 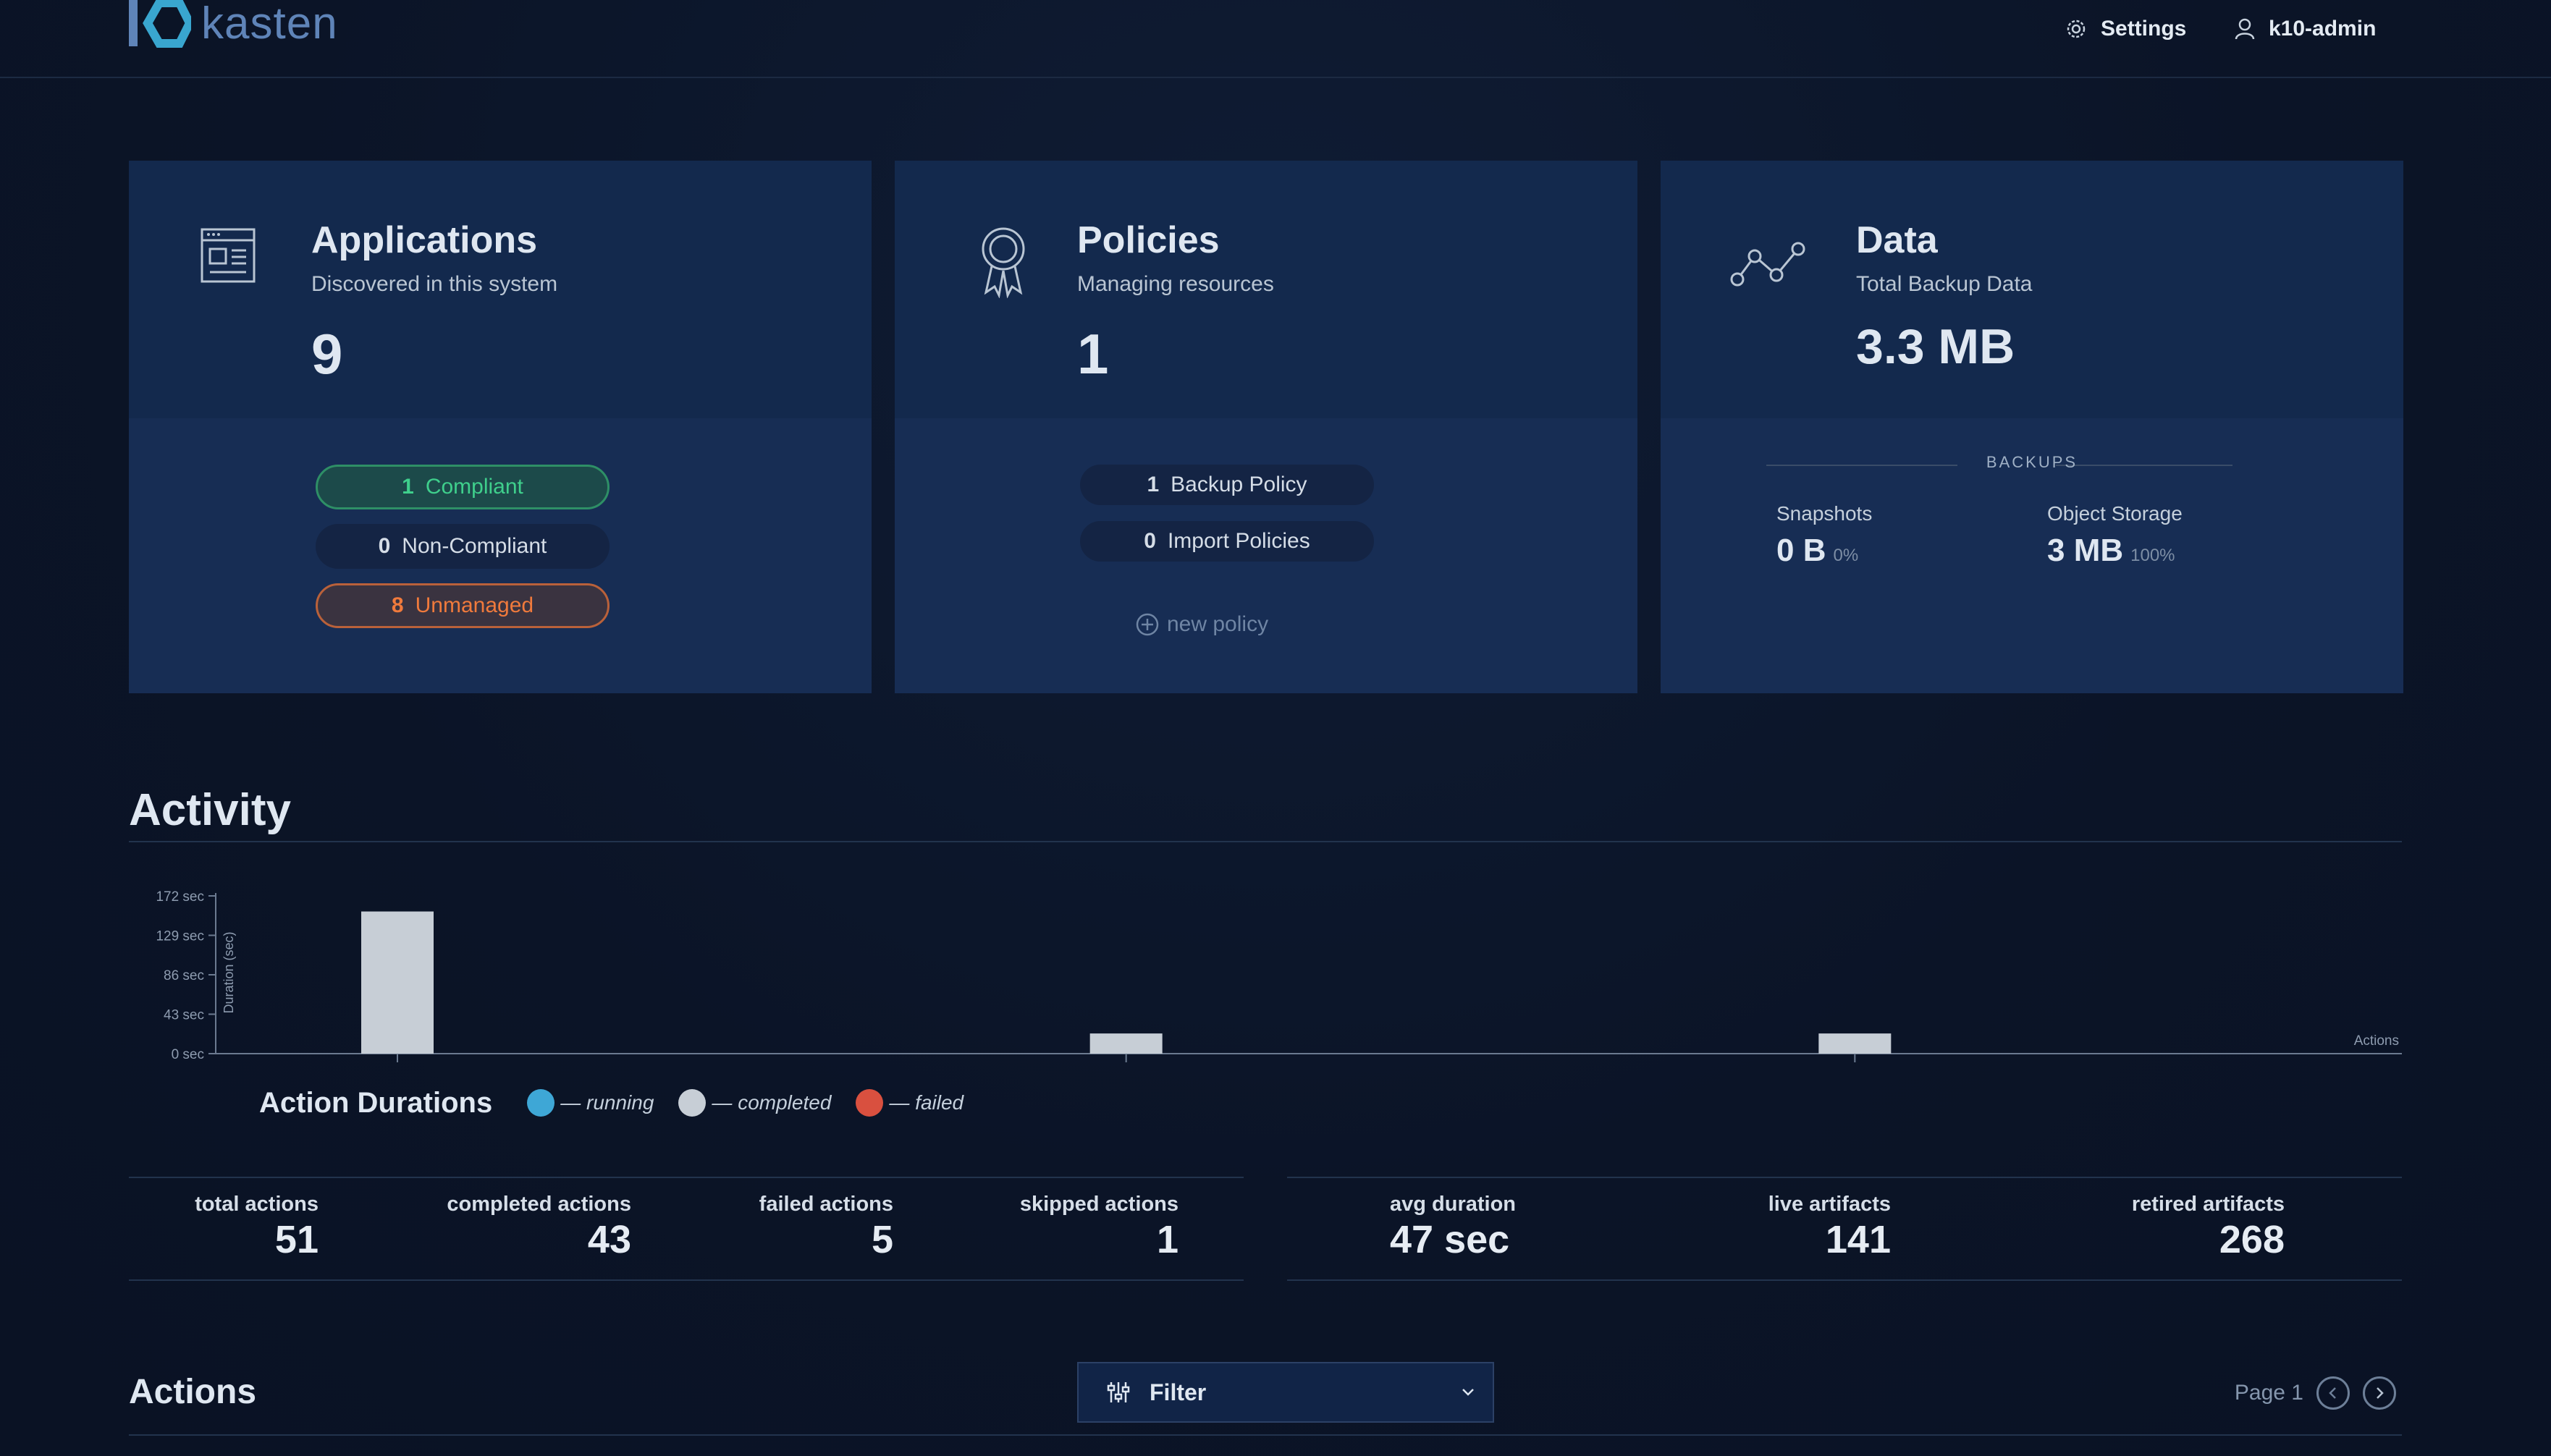 What do you see at coordinates (327, 354) in the screenshot?
I see `applications-count: 9` at bounding box center [327, 354].